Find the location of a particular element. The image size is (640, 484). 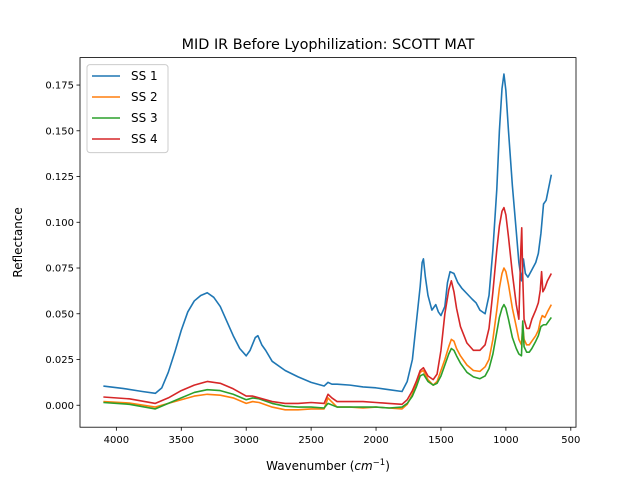

y-tick-label: 0.100 is located at coordinates (59, 223).